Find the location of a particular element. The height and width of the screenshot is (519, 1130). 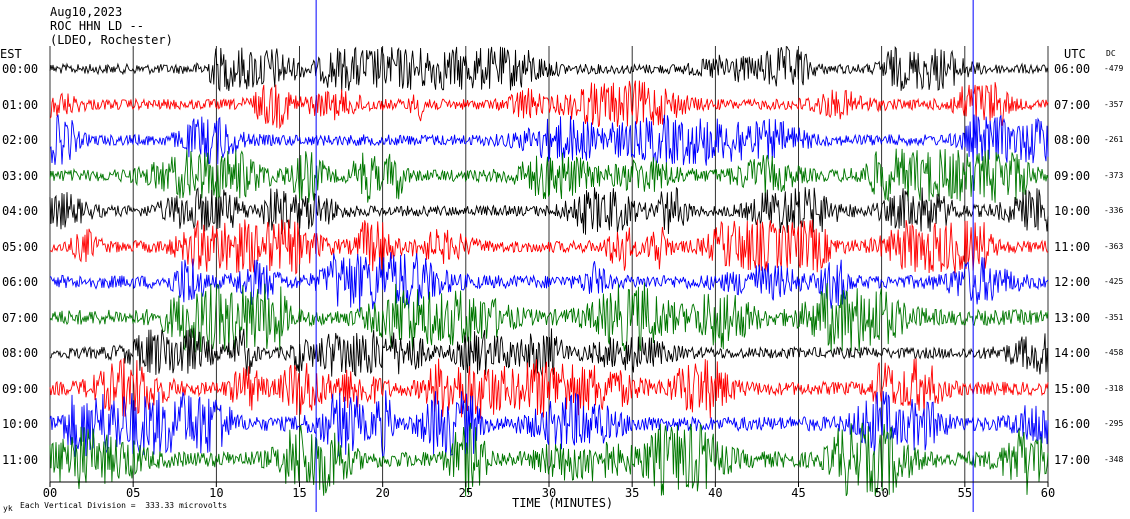

utc-hour-label: 12:00 is located at coordinates (1072, 282).